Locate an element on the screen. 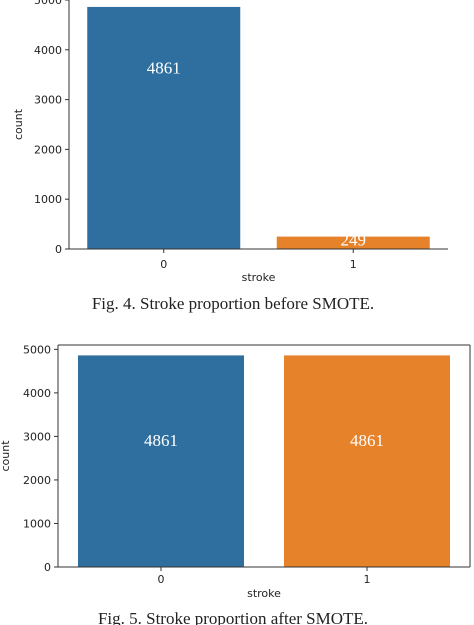  data-label-1: 249 is located at coordinates (354, 240).